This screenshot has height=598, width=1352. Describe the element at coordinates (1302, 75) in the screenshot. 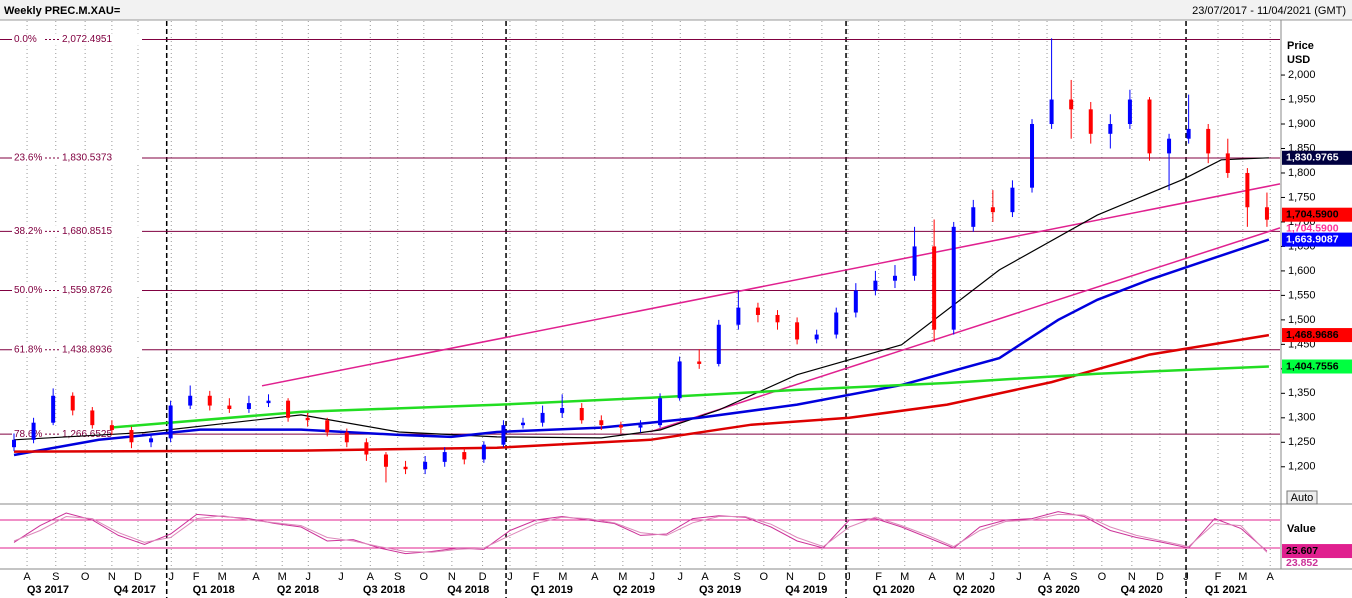

I see `y-tick-label: 2,000` at that location.